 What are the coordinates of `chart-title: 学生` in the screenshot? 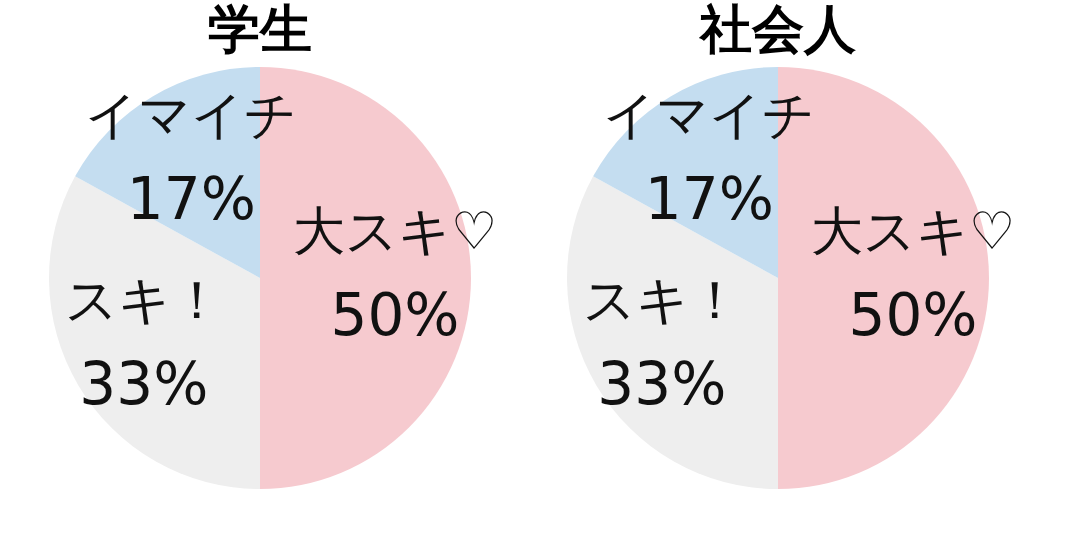 It's located at (260, 29).